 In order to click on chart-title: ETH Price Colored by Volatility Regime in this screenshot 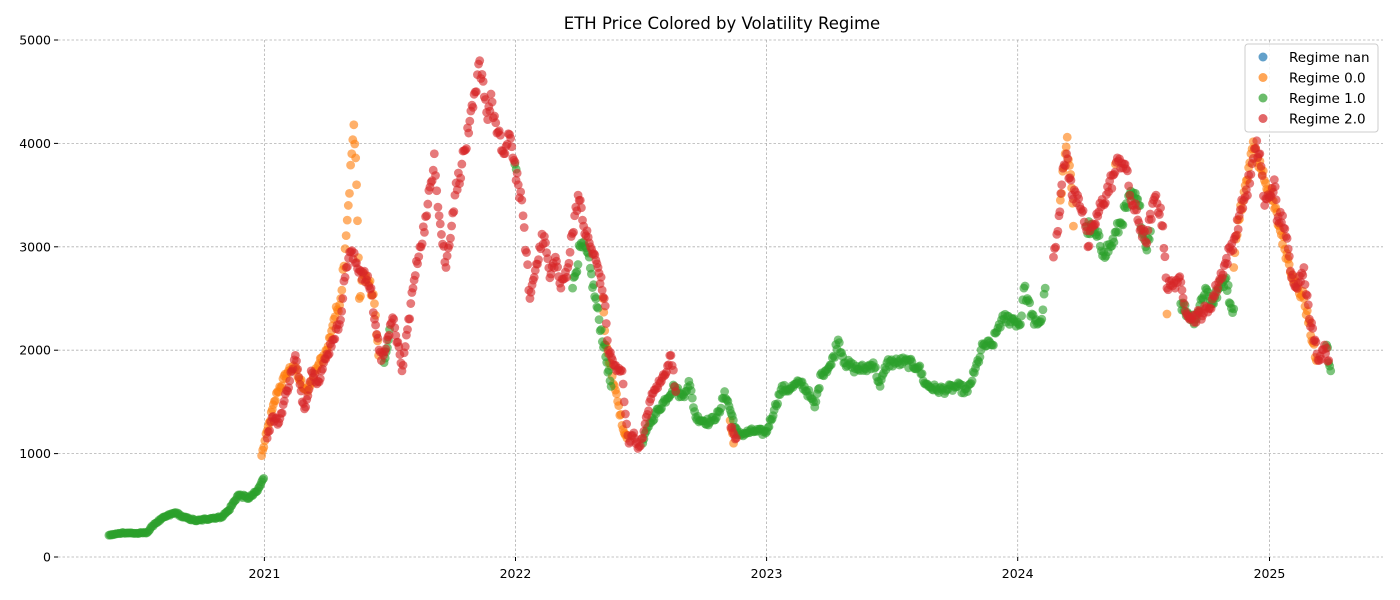, I will do `click(722, 23)`.